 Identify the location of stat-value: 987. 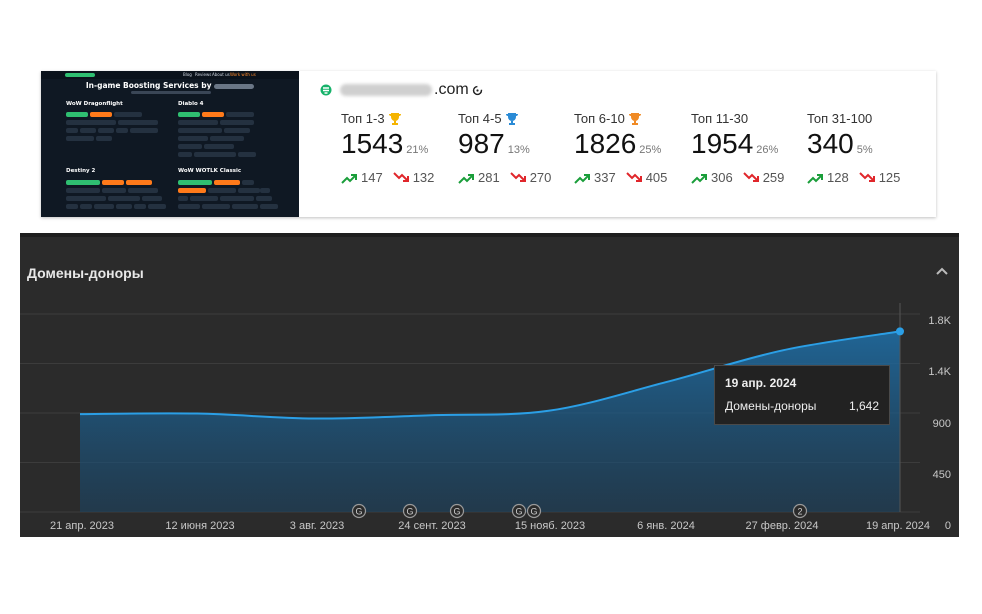
(481, 143).